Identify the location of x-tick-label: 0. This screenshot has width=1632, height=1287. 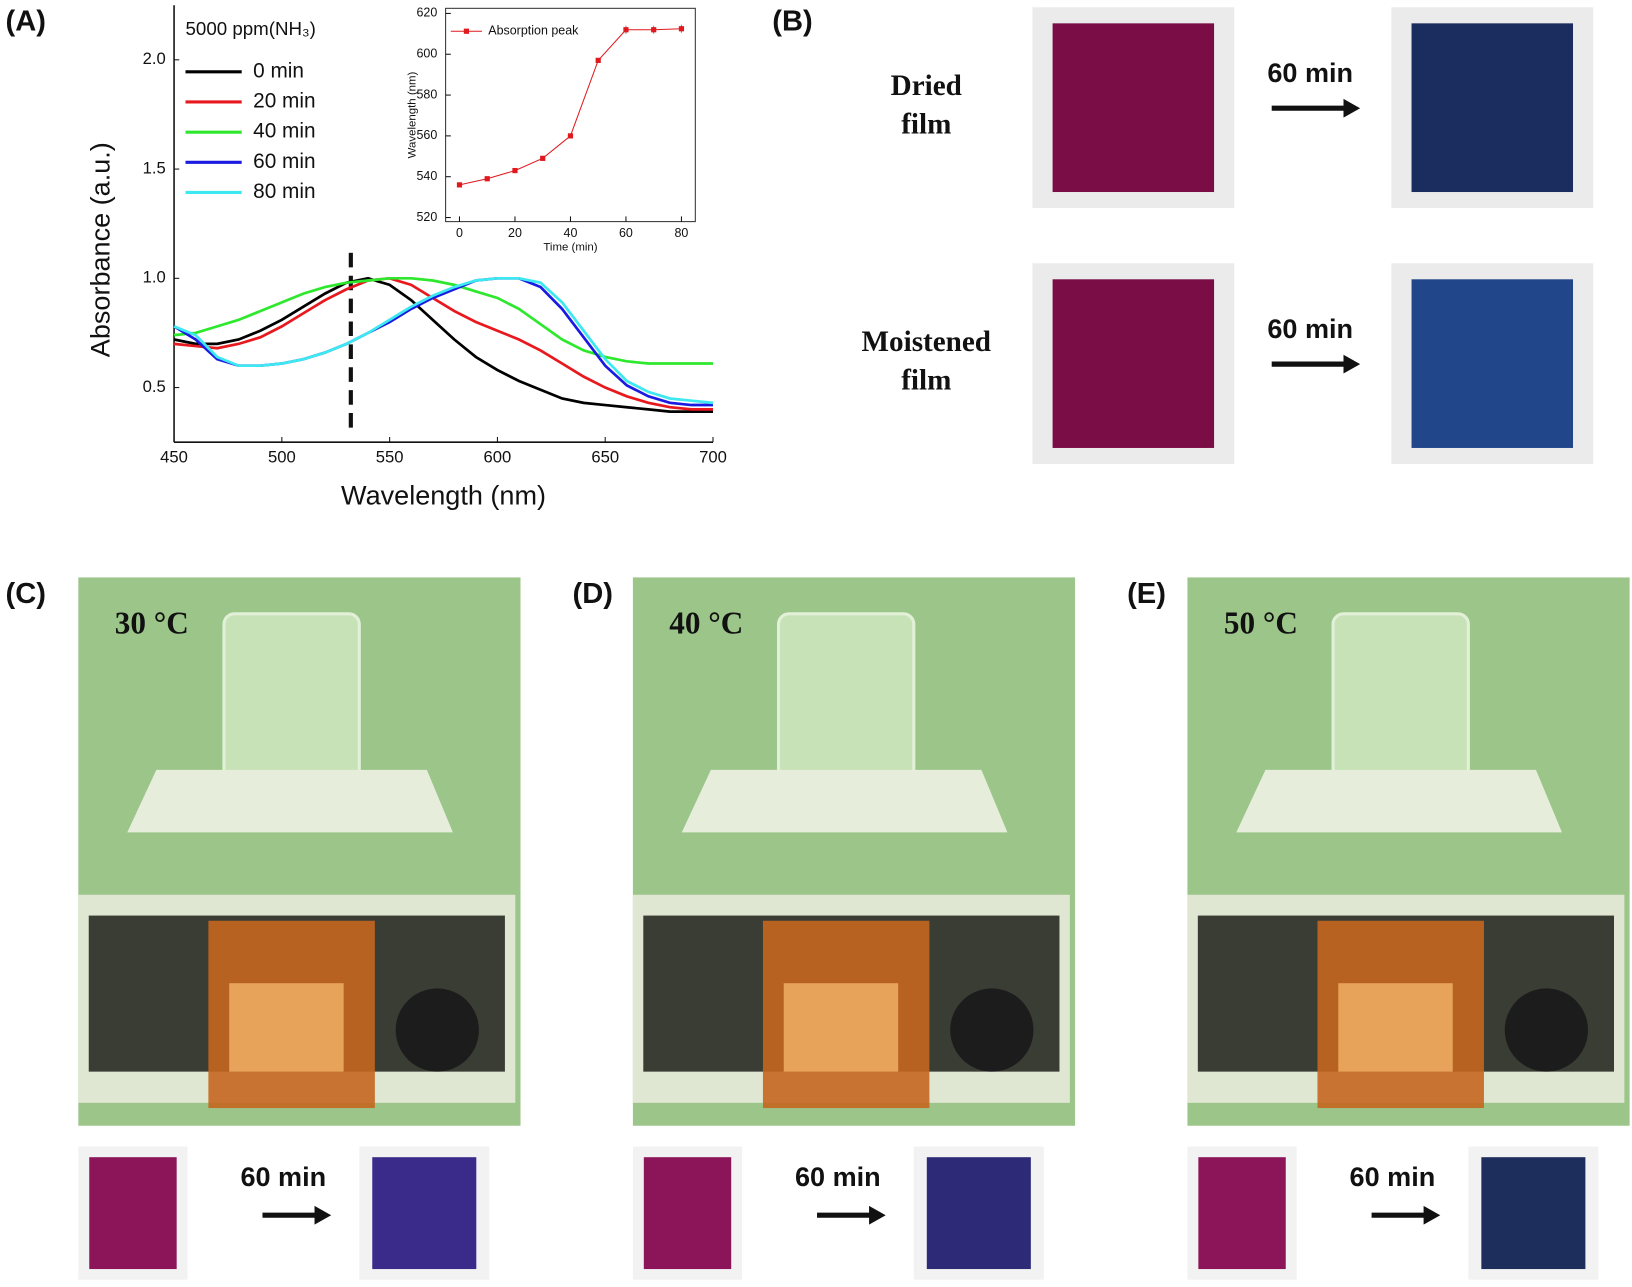
(459, 233).